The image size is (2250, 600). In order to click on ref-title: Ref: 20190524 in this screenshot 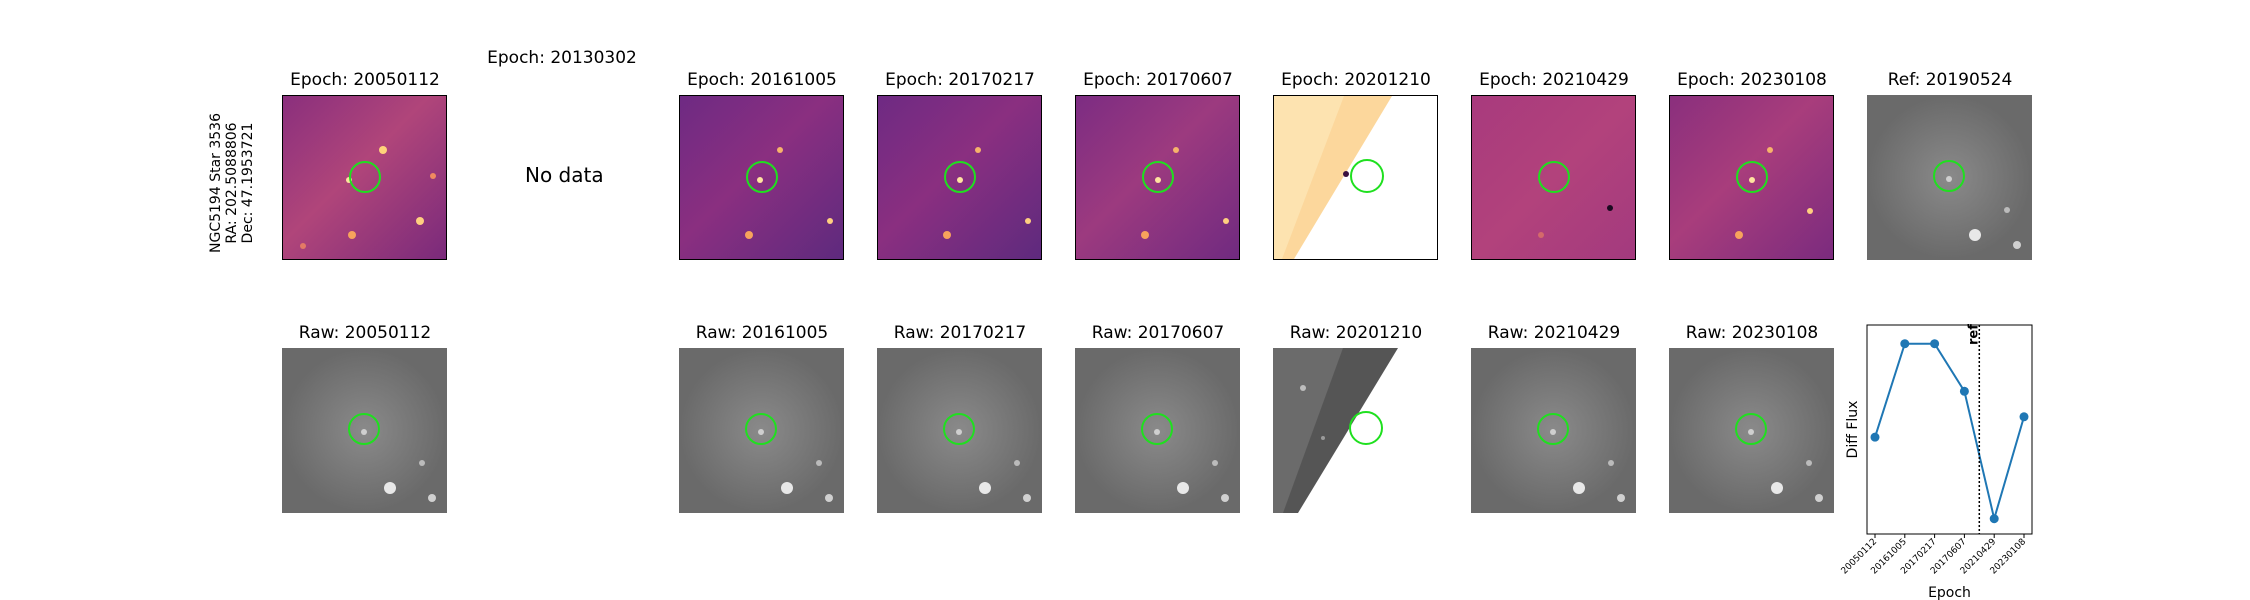, I will do `click(1950, 80)`.